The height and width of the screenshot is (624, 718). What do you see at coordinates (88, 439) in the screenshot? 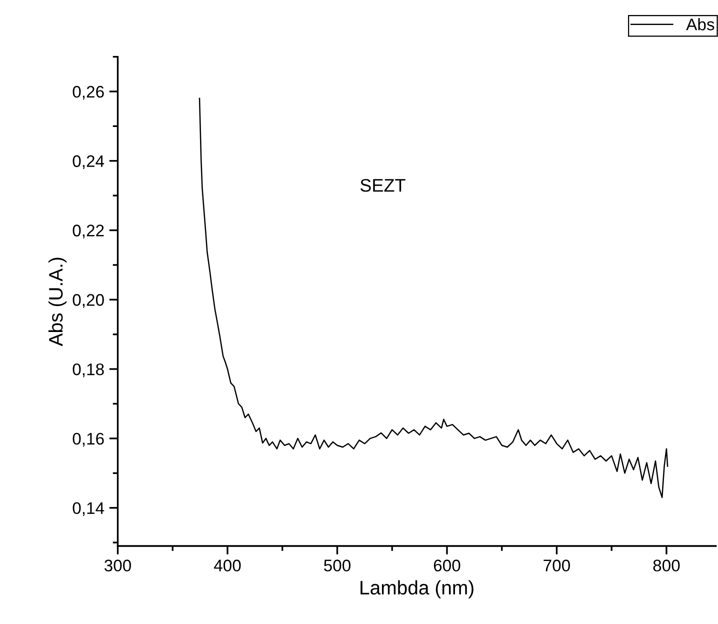
I see `y-tick-label: 0,16` at bounding box center [88, 439].